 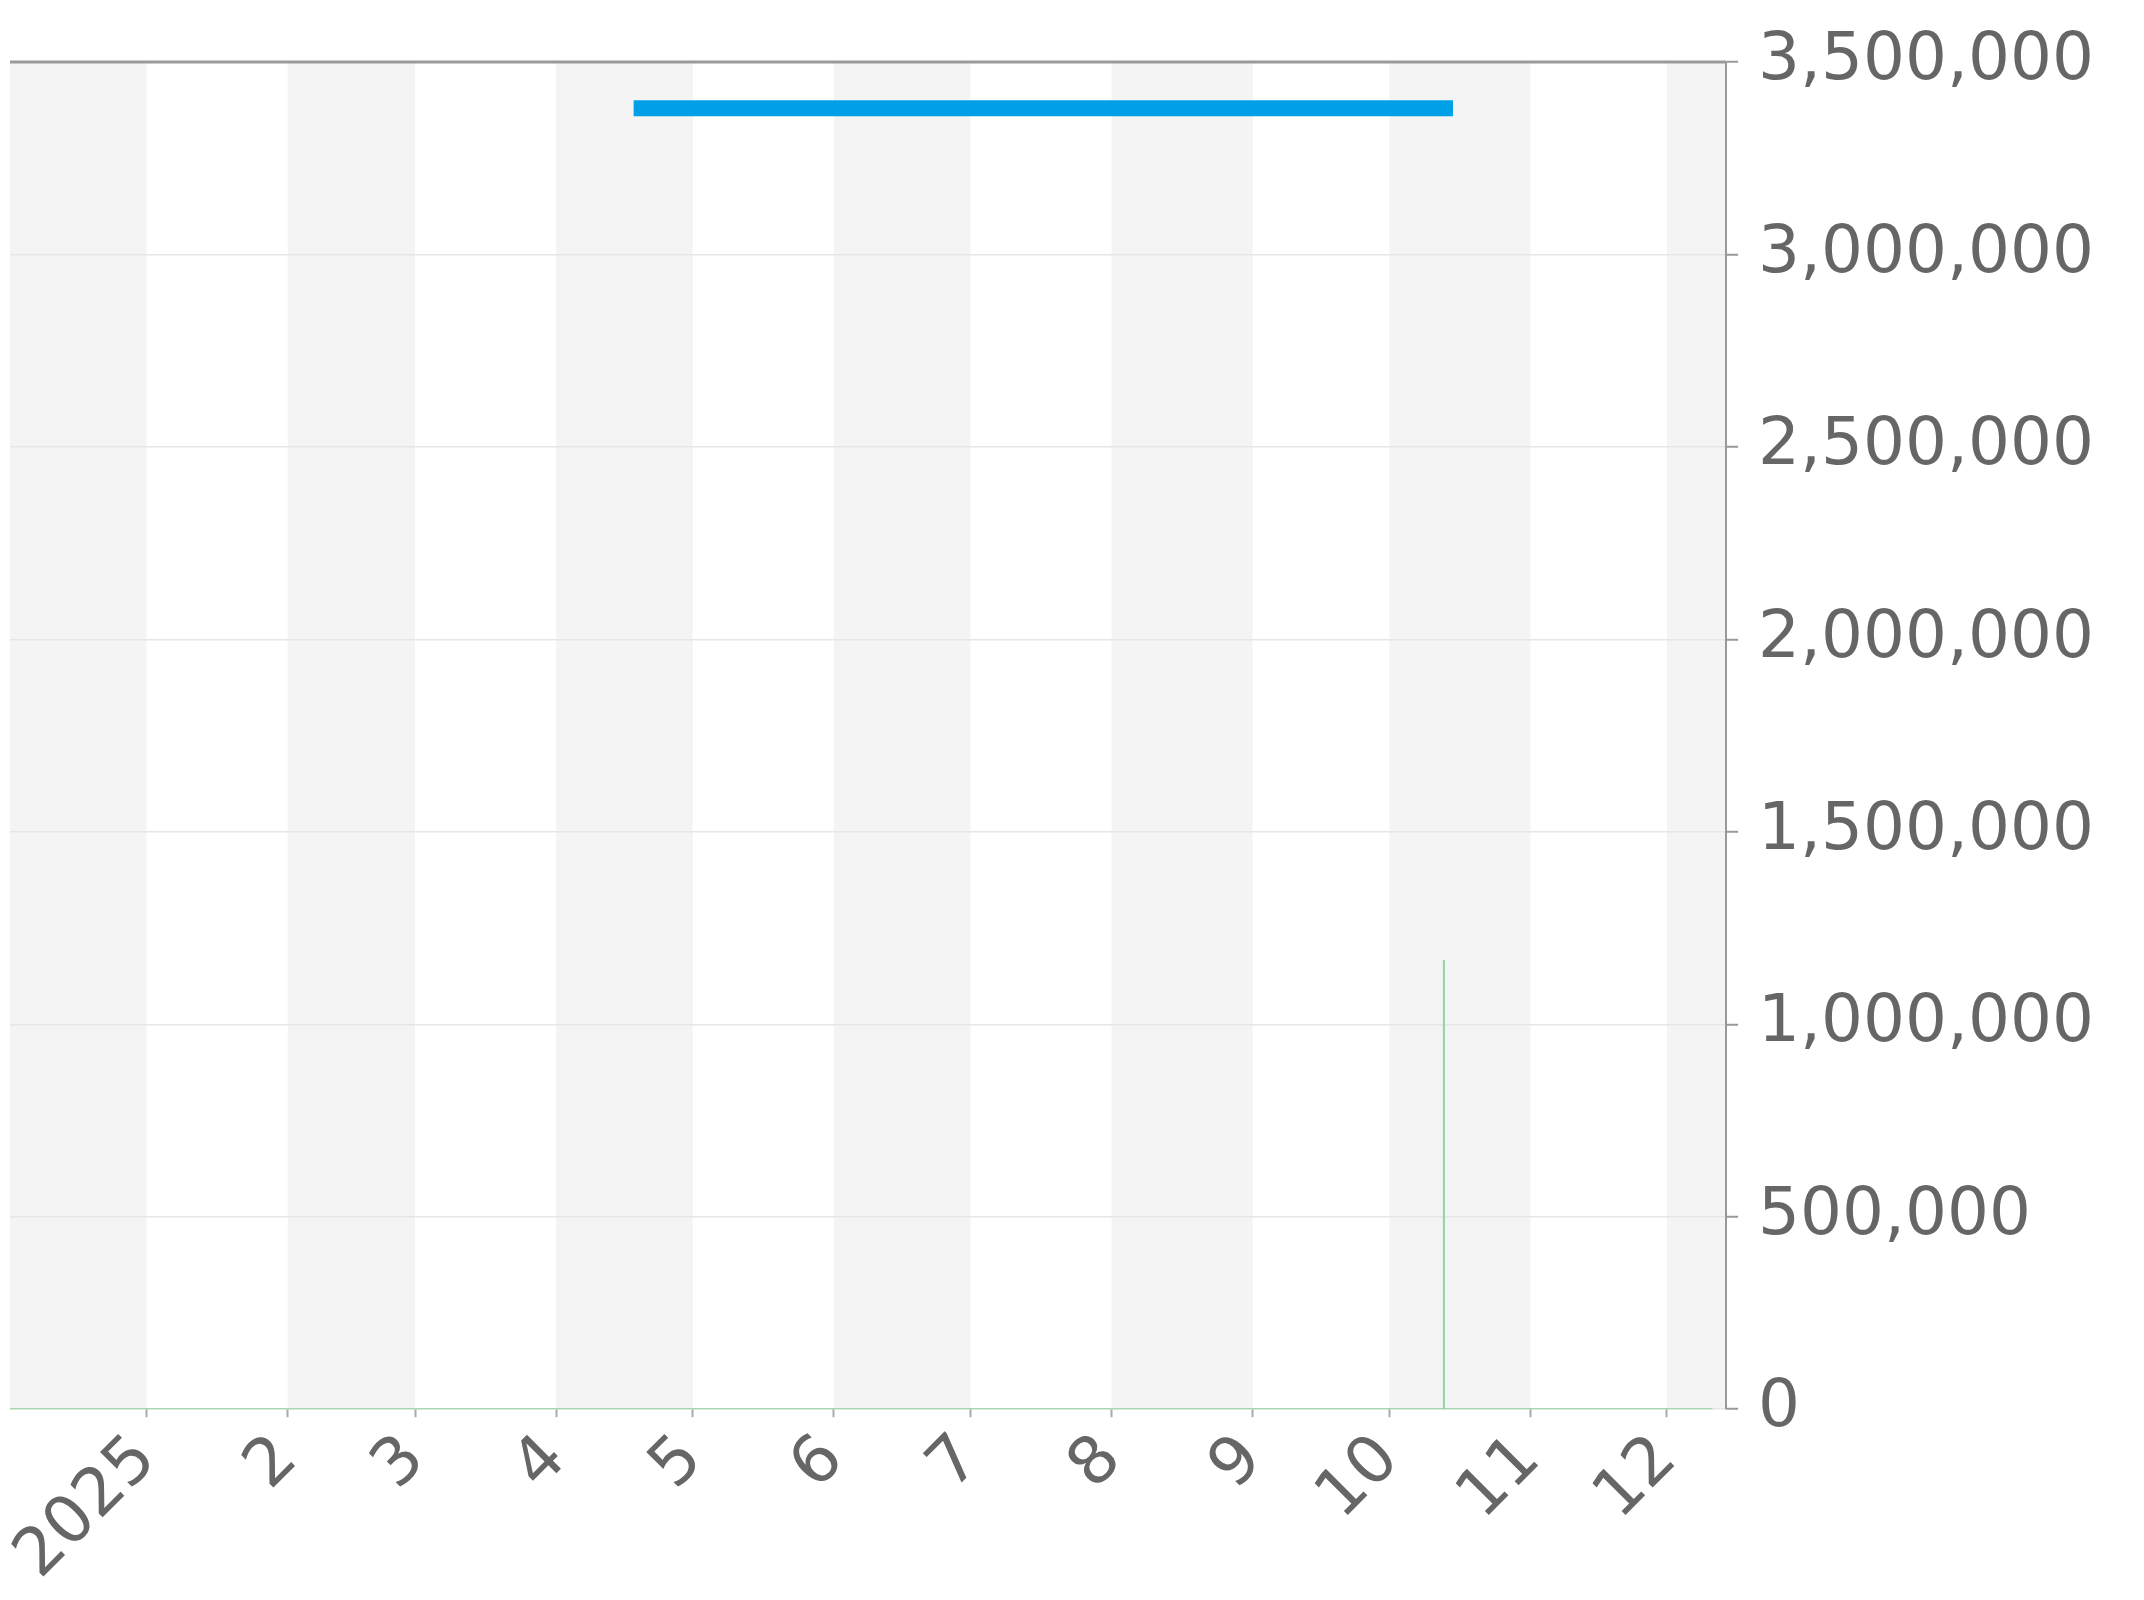 I want to click on y-tick-label: 0, so click(x=1779, y=1404).